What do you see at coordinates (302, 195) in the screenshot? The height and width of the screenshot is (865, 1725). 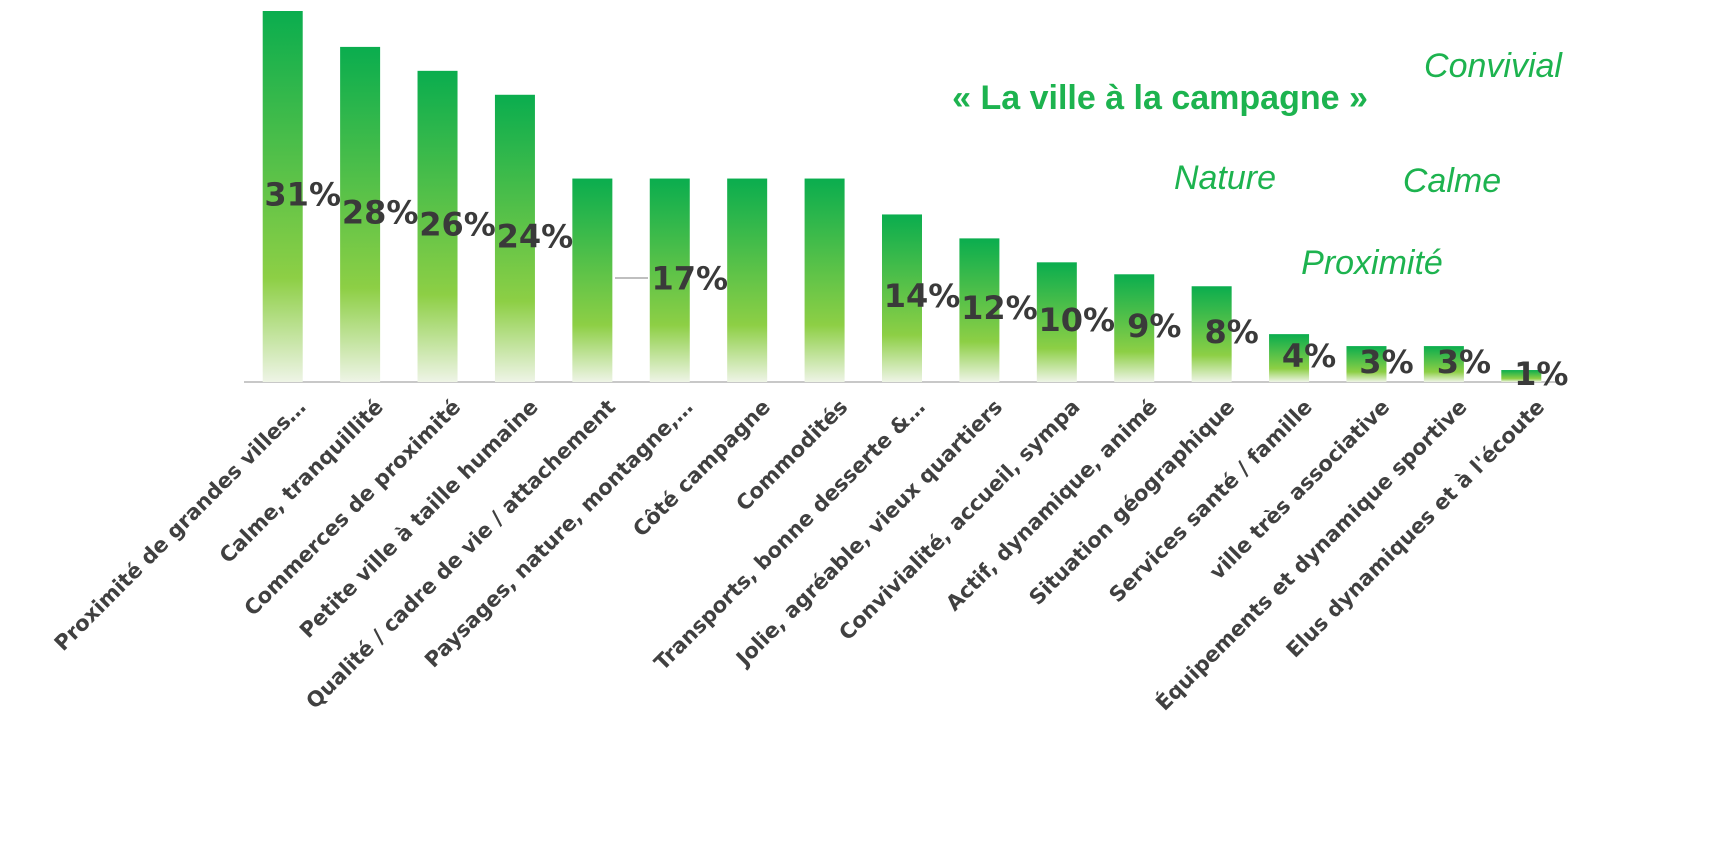 I see `value-label: 31%` at bounding box center [302, 195].